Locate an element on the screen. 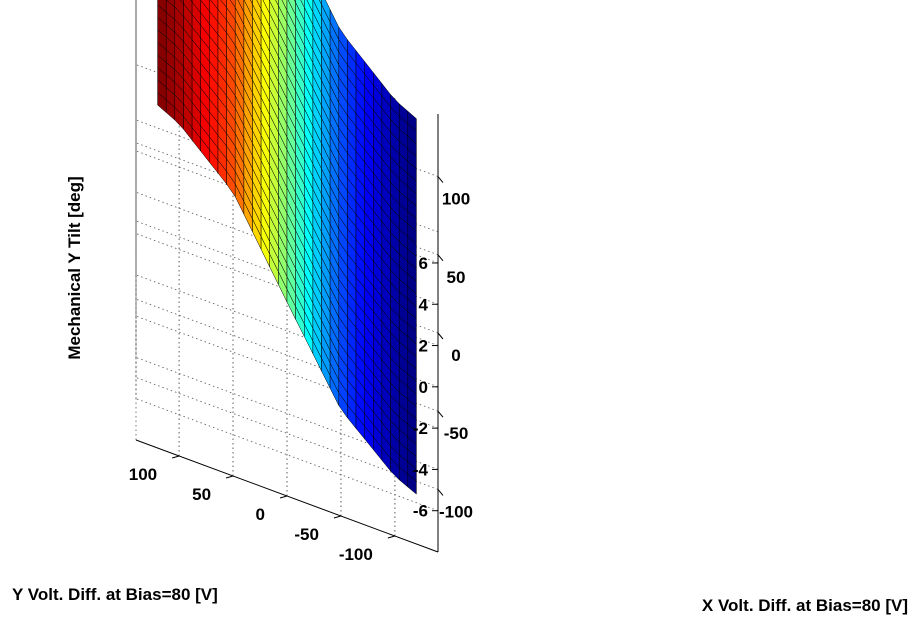 The height and width of the screenshot is (619, 914). y-tick-label: -100 is located at coordinates (356, 554).